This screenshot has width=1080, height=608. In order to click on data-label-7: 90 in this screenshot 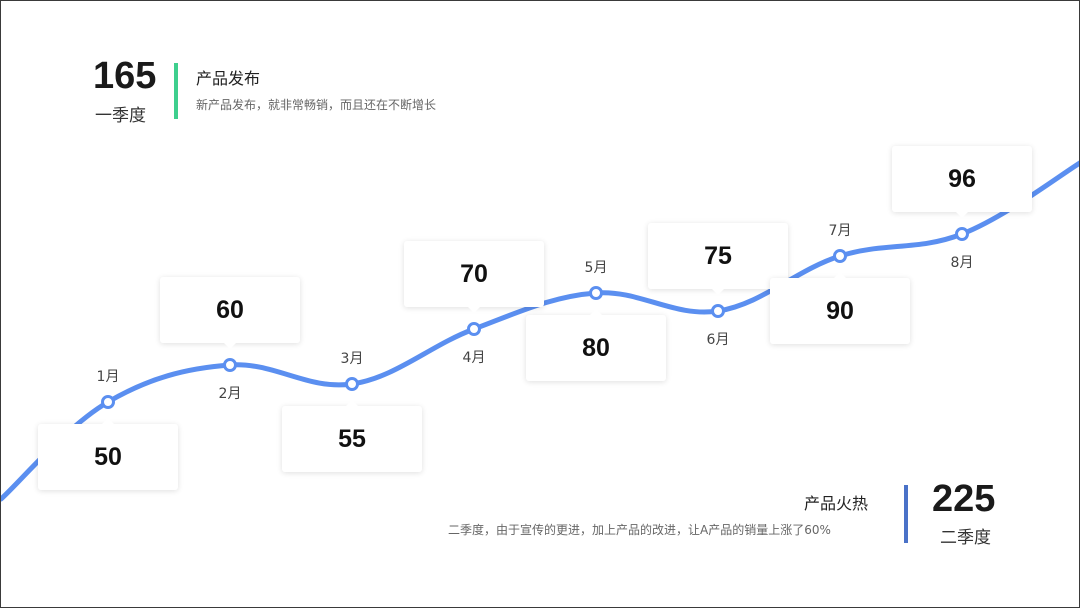, I will do `click(840, 308)`.